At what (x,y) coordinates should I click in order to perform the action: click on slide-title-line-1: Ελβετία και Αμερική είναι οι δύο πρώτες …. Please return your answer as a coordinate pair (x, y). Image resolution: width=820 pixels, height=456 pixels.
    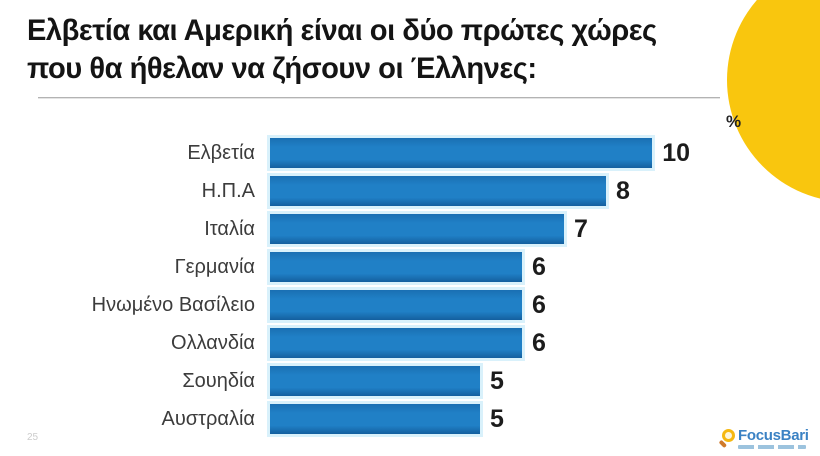
    Looking at the image, I should click on (342, 30).